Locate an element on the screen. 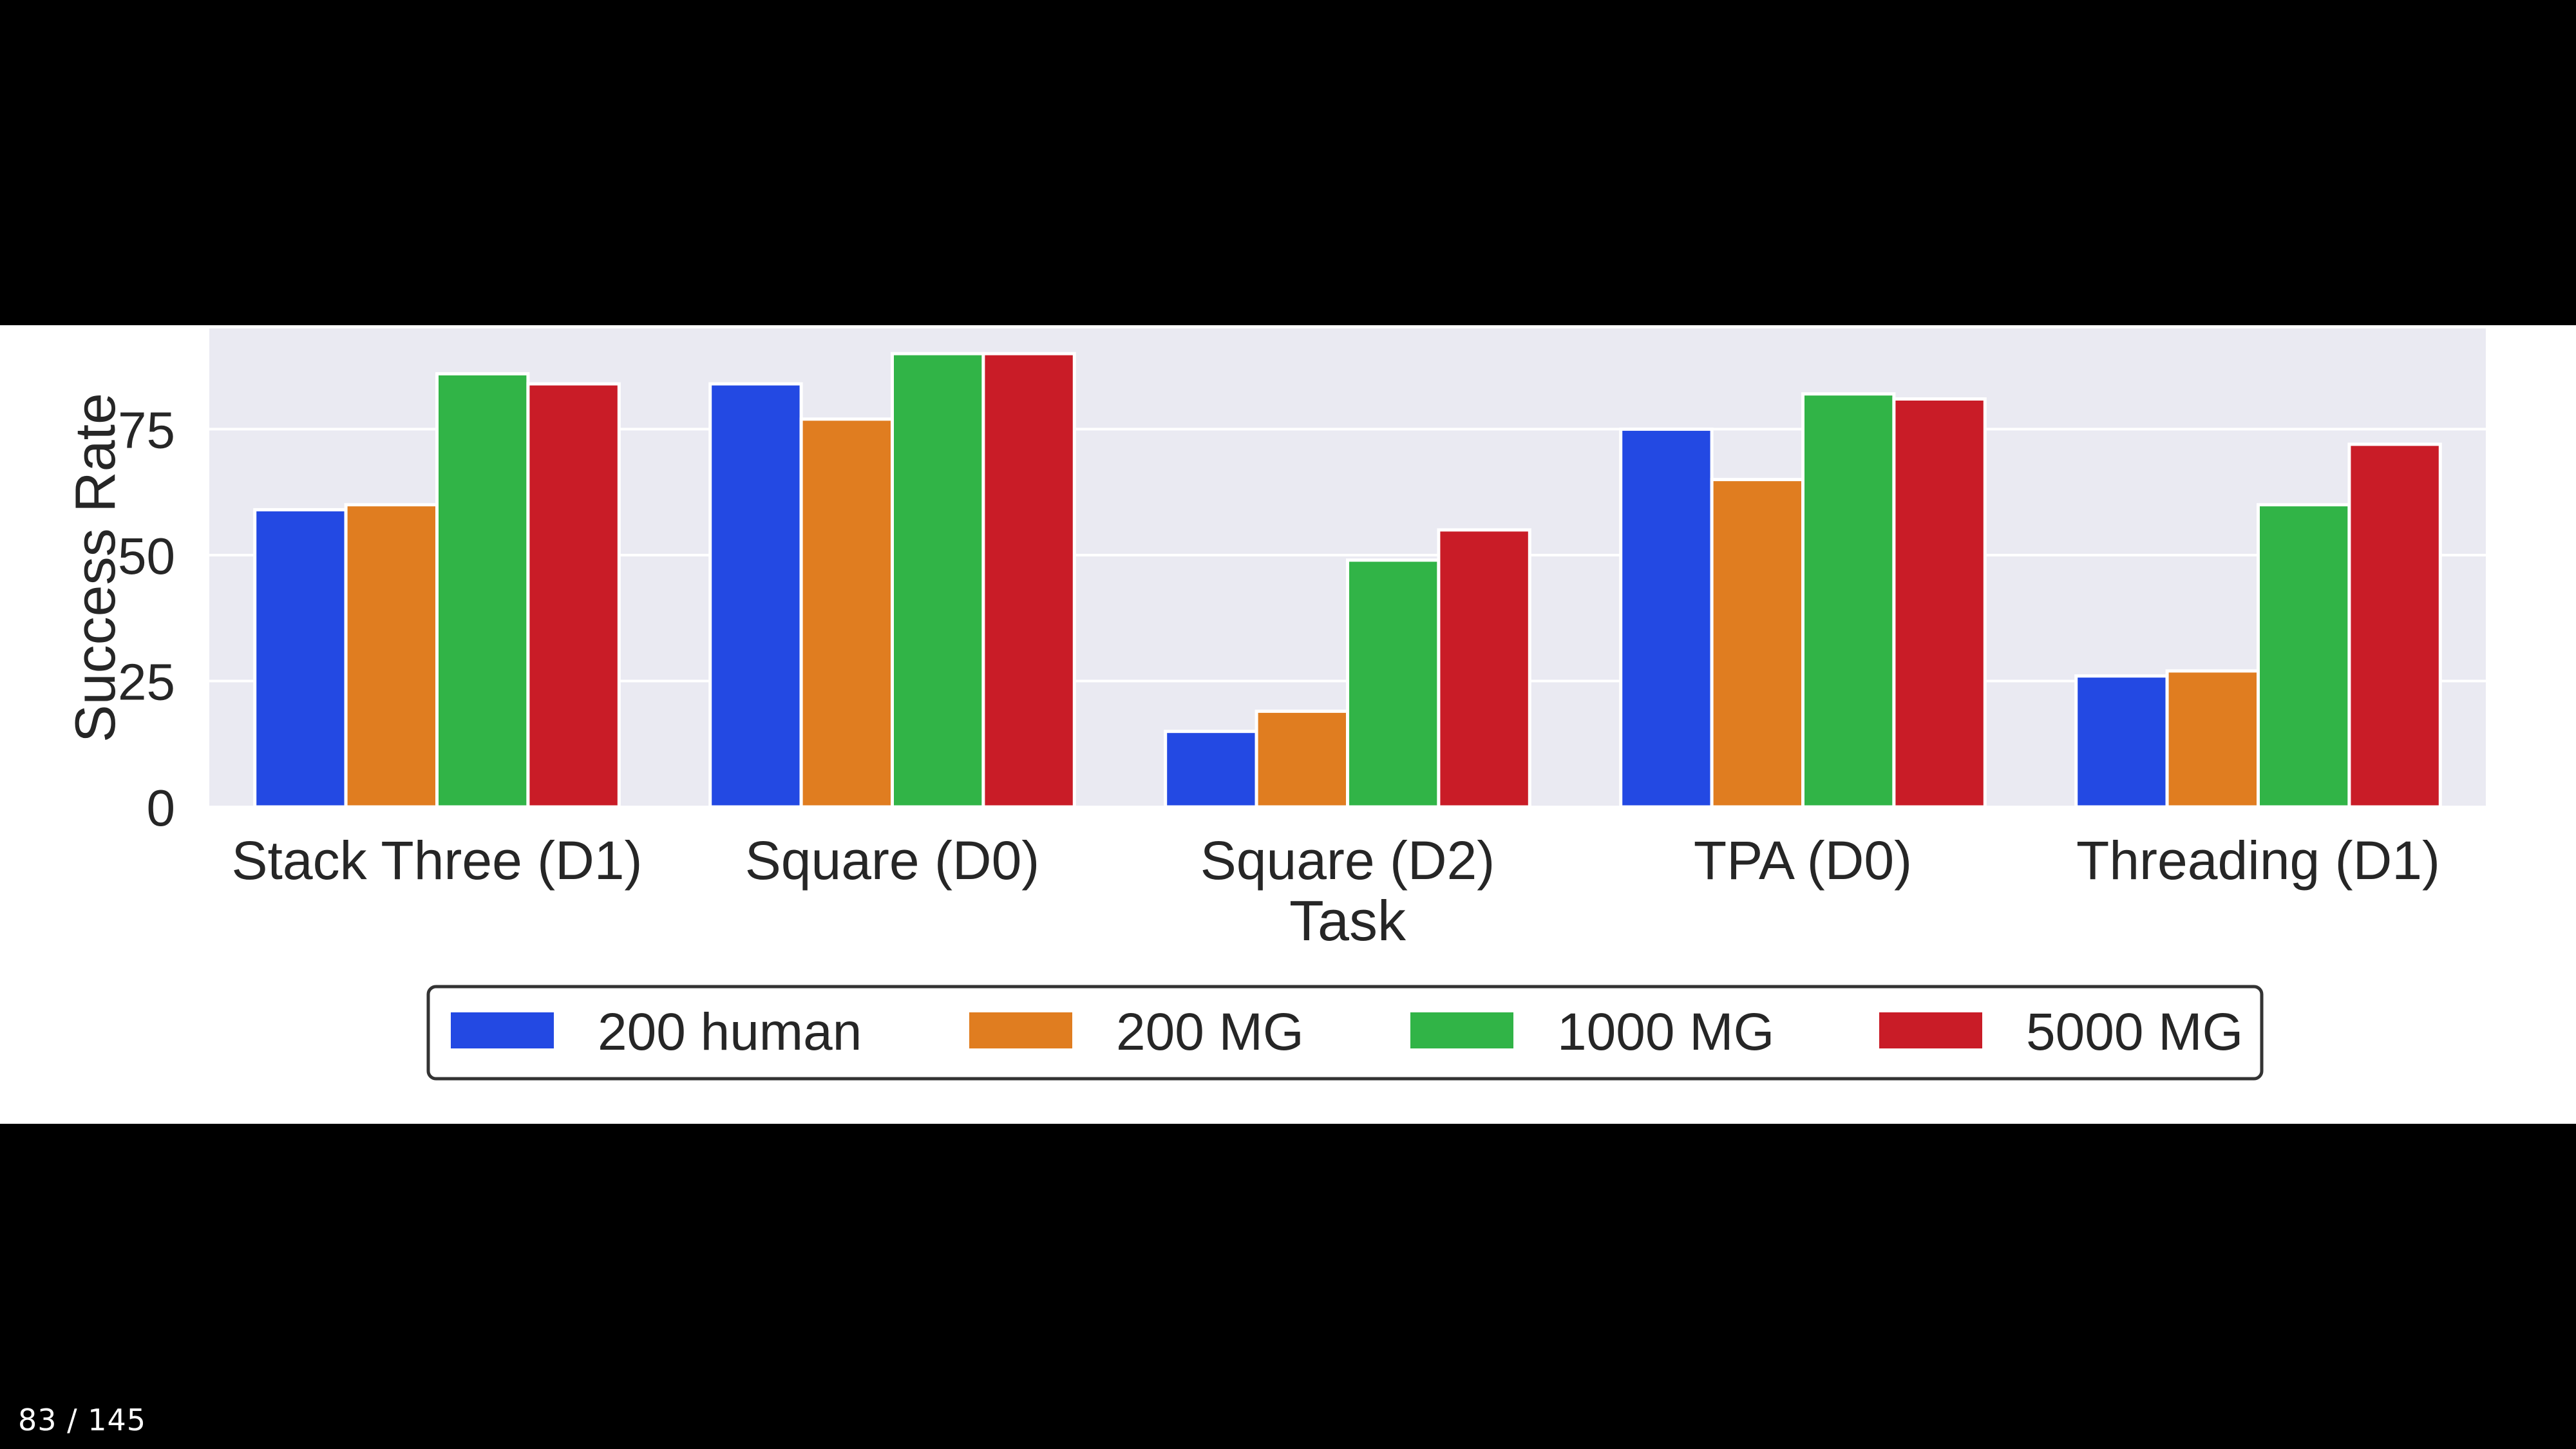 The height and width of the screenshot is (1449, 2576). y-axis-label: Success Rate is located at coordinates (95, 568).